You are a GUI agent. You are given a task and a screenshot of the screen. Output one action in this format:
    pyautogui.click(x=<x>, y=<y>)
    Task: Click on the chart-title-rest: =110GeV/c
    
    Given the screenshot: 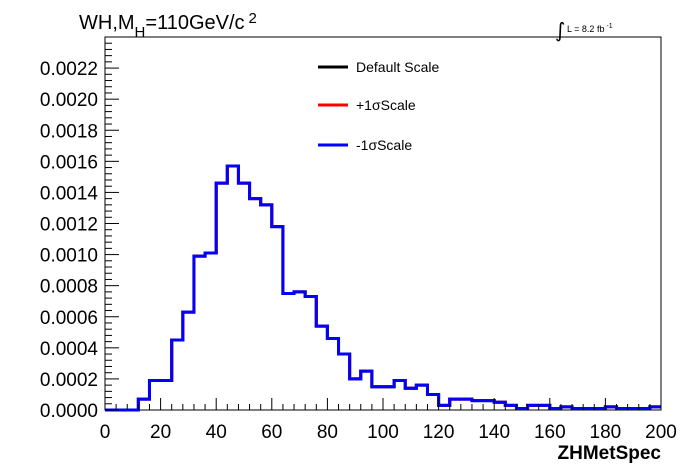 What is the action you would take?
    pyautogui.click(x=194, y=23)
    